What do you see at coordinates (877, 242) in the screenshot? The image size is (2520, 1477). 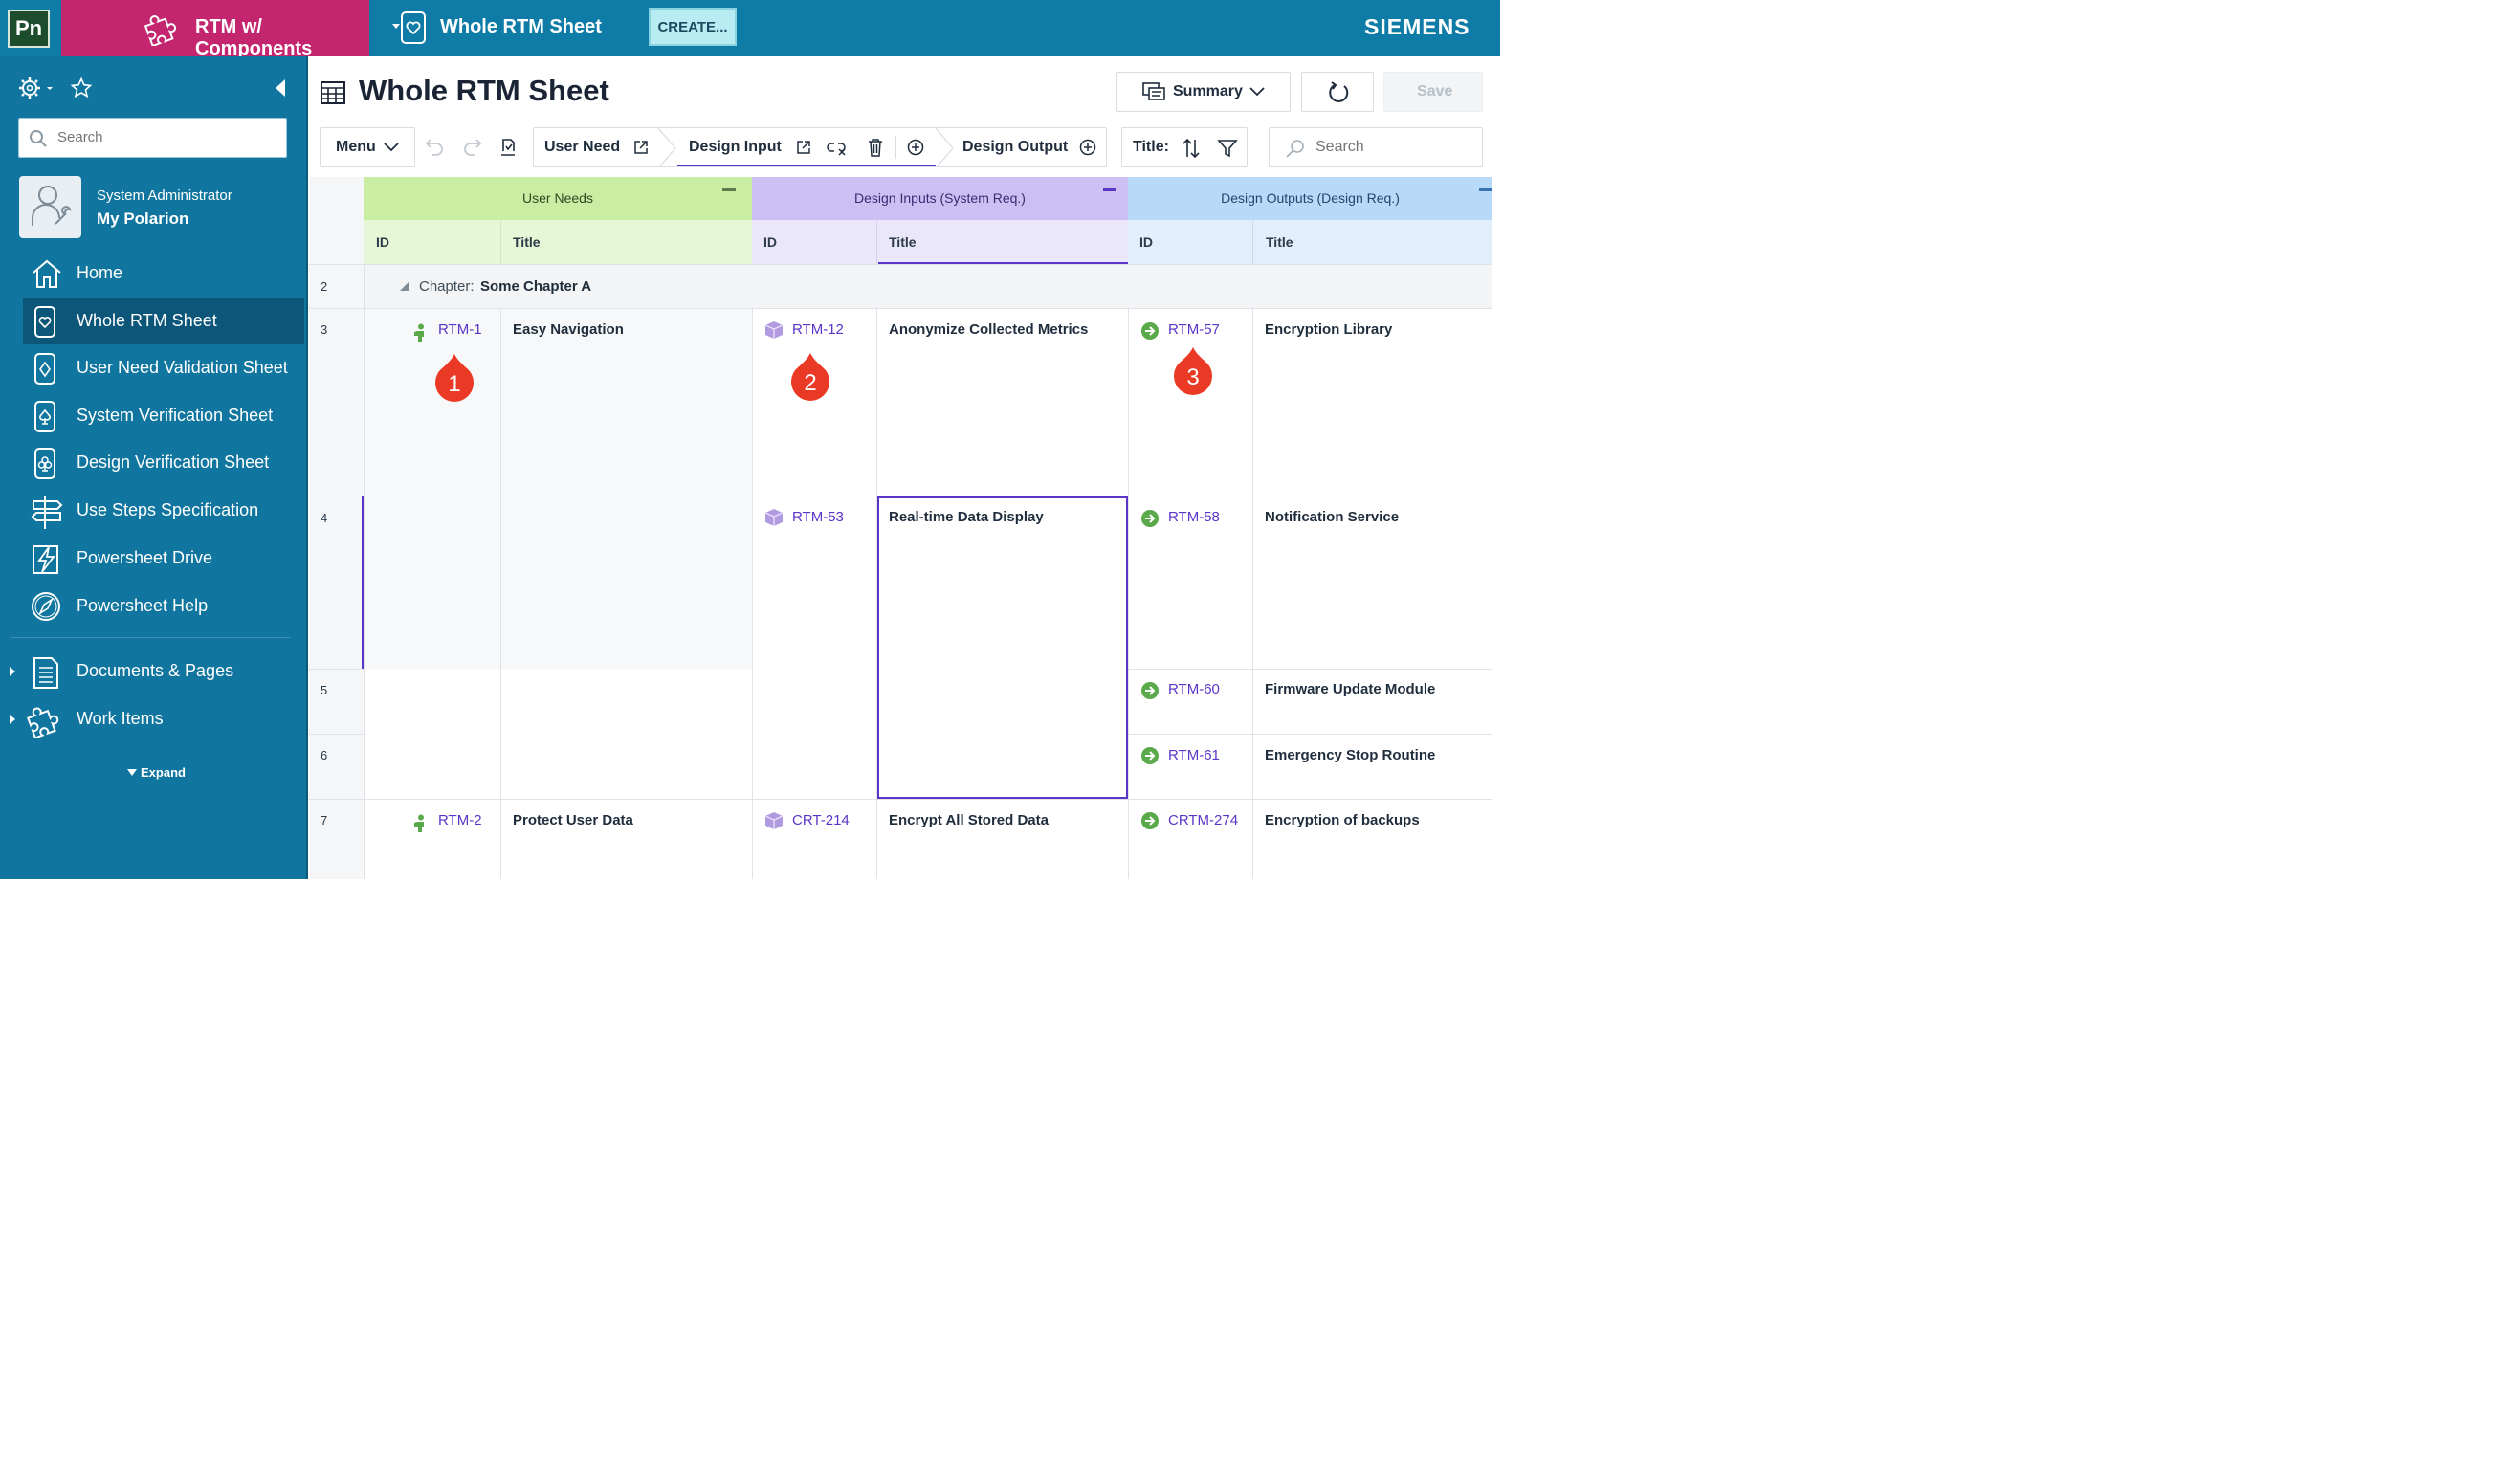 I see `col-divider` at bounding box center [877, 242].